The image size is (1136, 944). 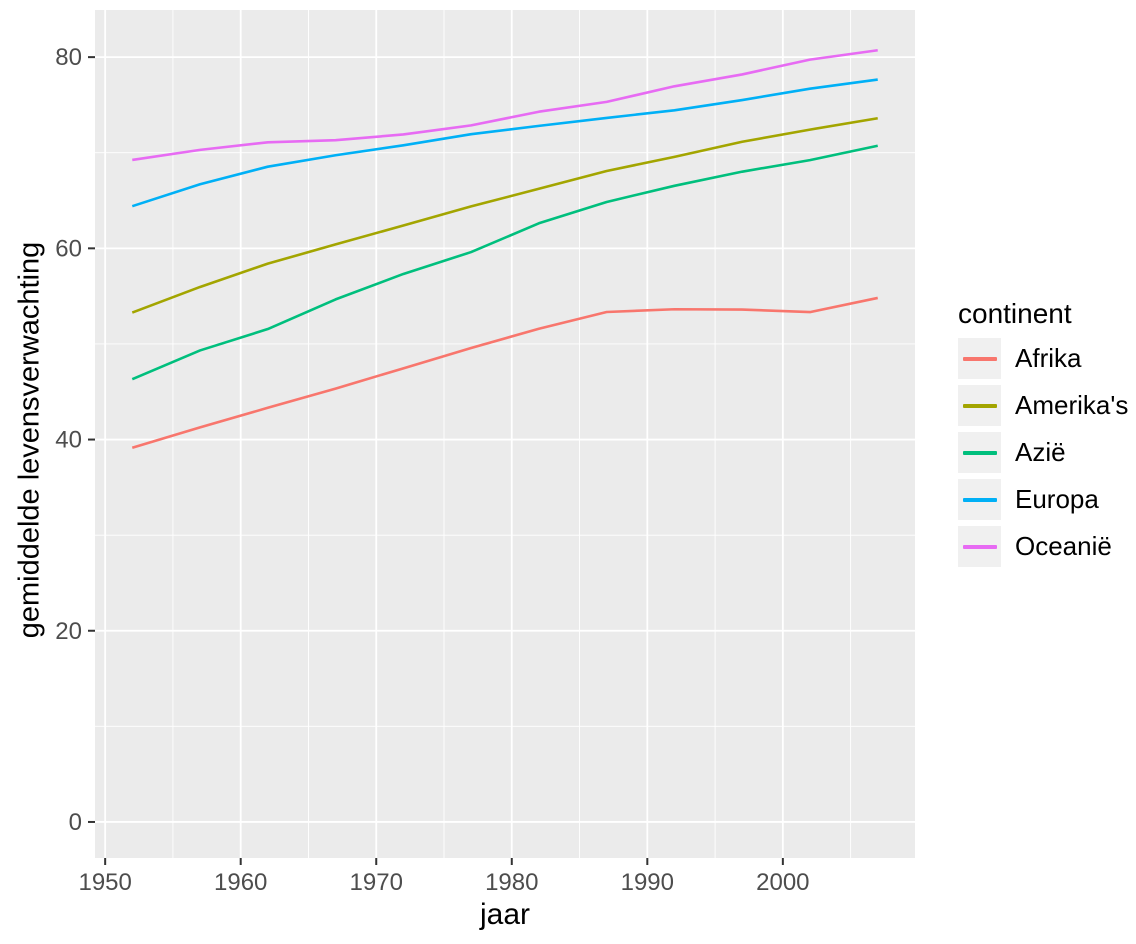 I want to click on legend-items: Afrika Amerika's Azië Europa Oceanië, so click(x=1047, y=452).